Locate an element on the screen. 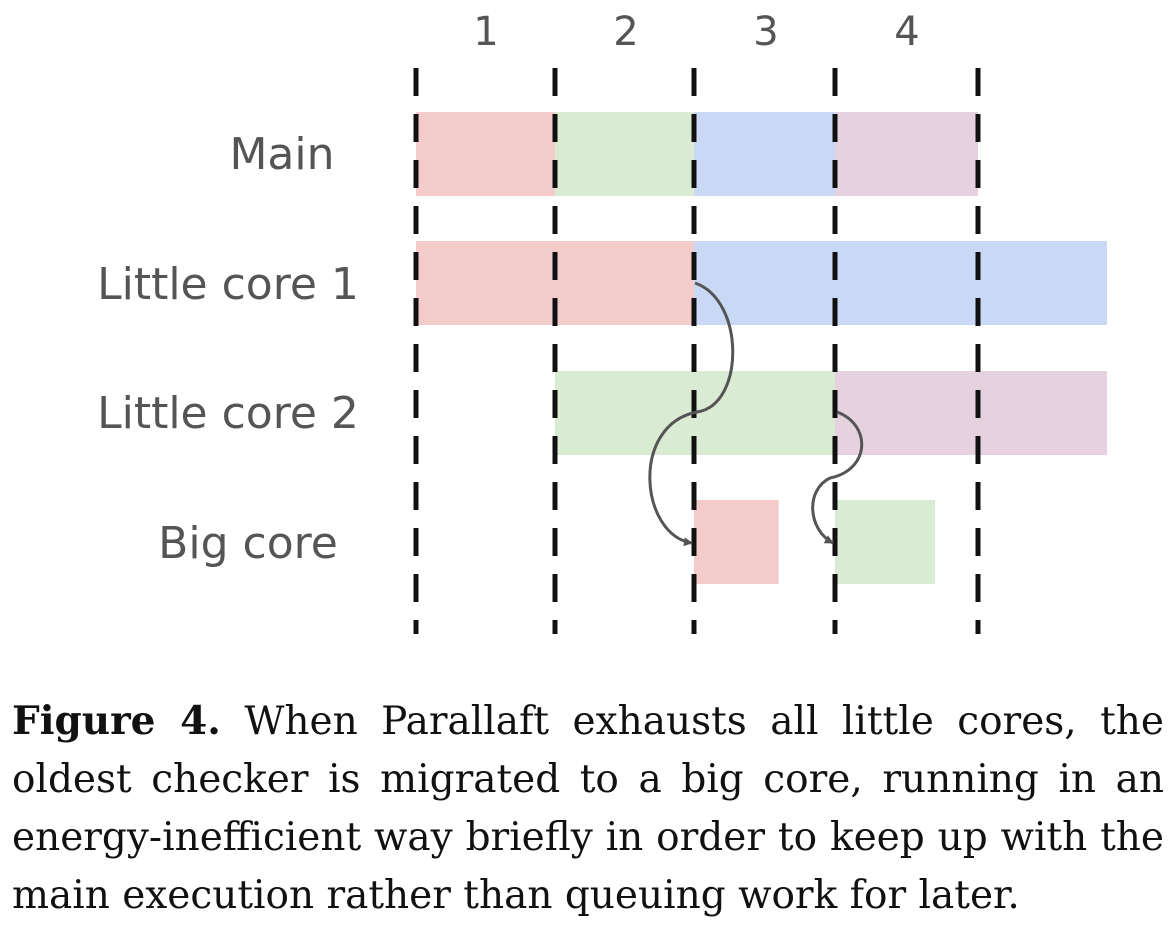  column-label-3: 3 is located at coordinates (765, 32).